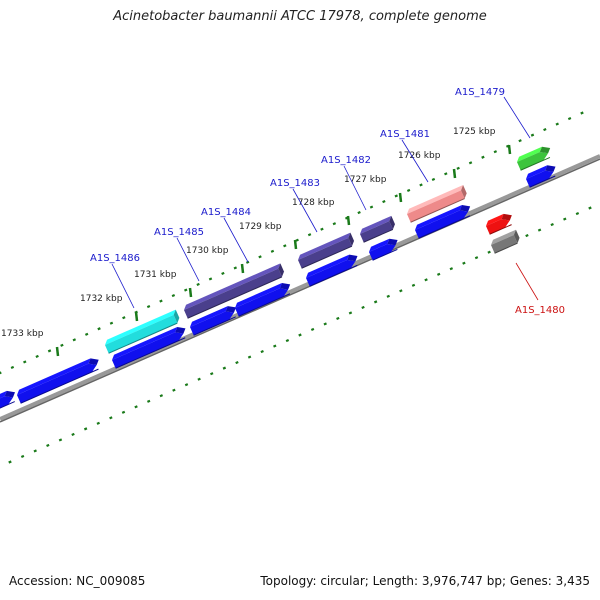 The image size is (600, 600). Describe the element at coordinates (505, 241) in the screenshot. I see `grey-feature` at that location.